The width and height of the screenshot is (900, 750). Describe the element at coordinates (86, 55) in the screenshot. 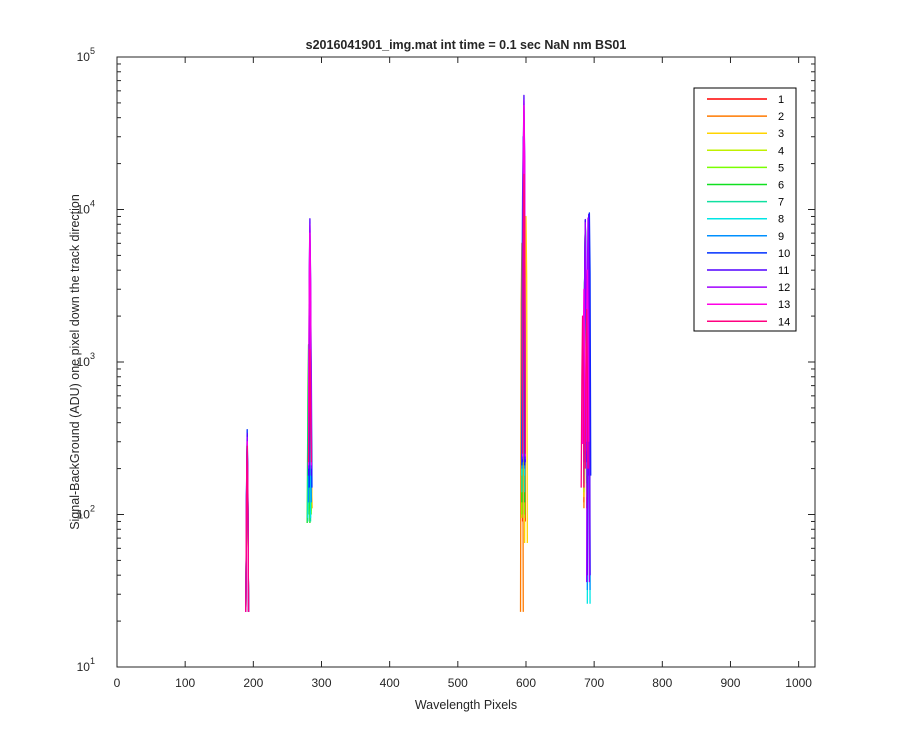

I see `y-tick-label: 10⁵` at that location.